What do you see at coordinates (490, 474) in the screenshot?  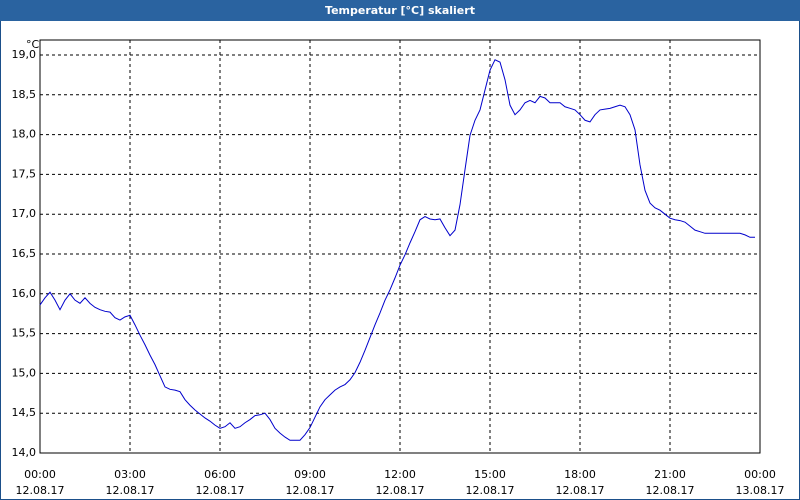 I see `x-tick-label: 15:00` at bounding box center [490, 474].